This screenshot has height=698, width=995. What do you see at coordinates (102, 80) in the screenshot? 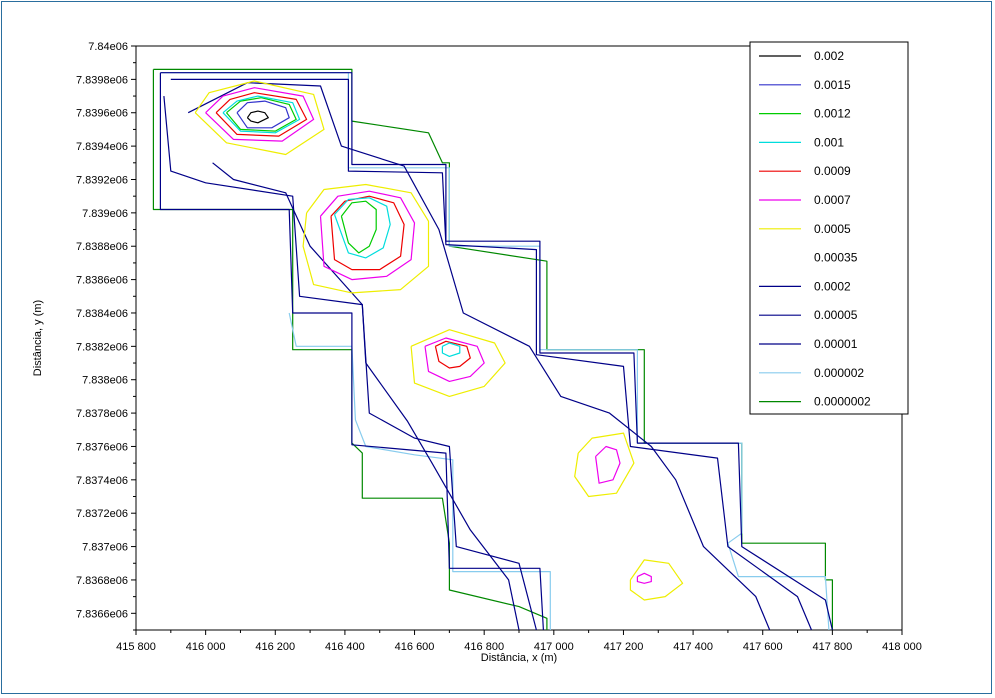
I see `y-tick-label: 7.8398e06` at bounding box center [102, 80].